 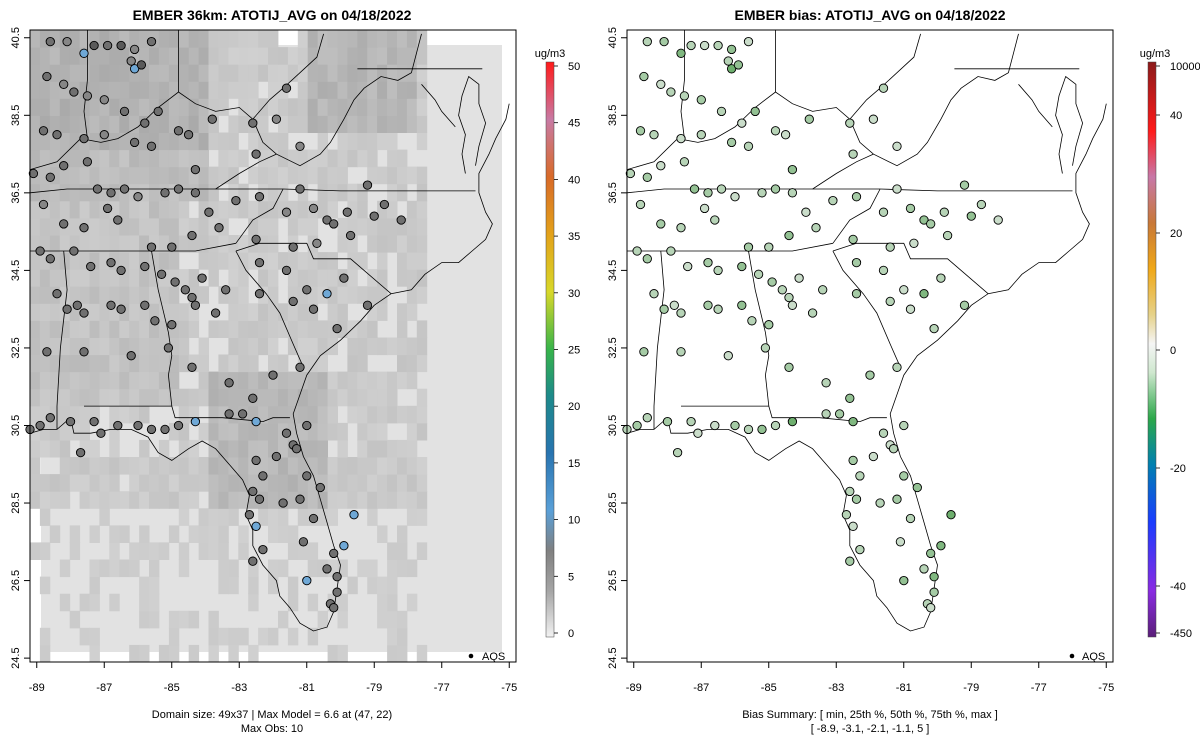 I want to click on colorbar-tick-label: 25, so click(x=574, y=351).